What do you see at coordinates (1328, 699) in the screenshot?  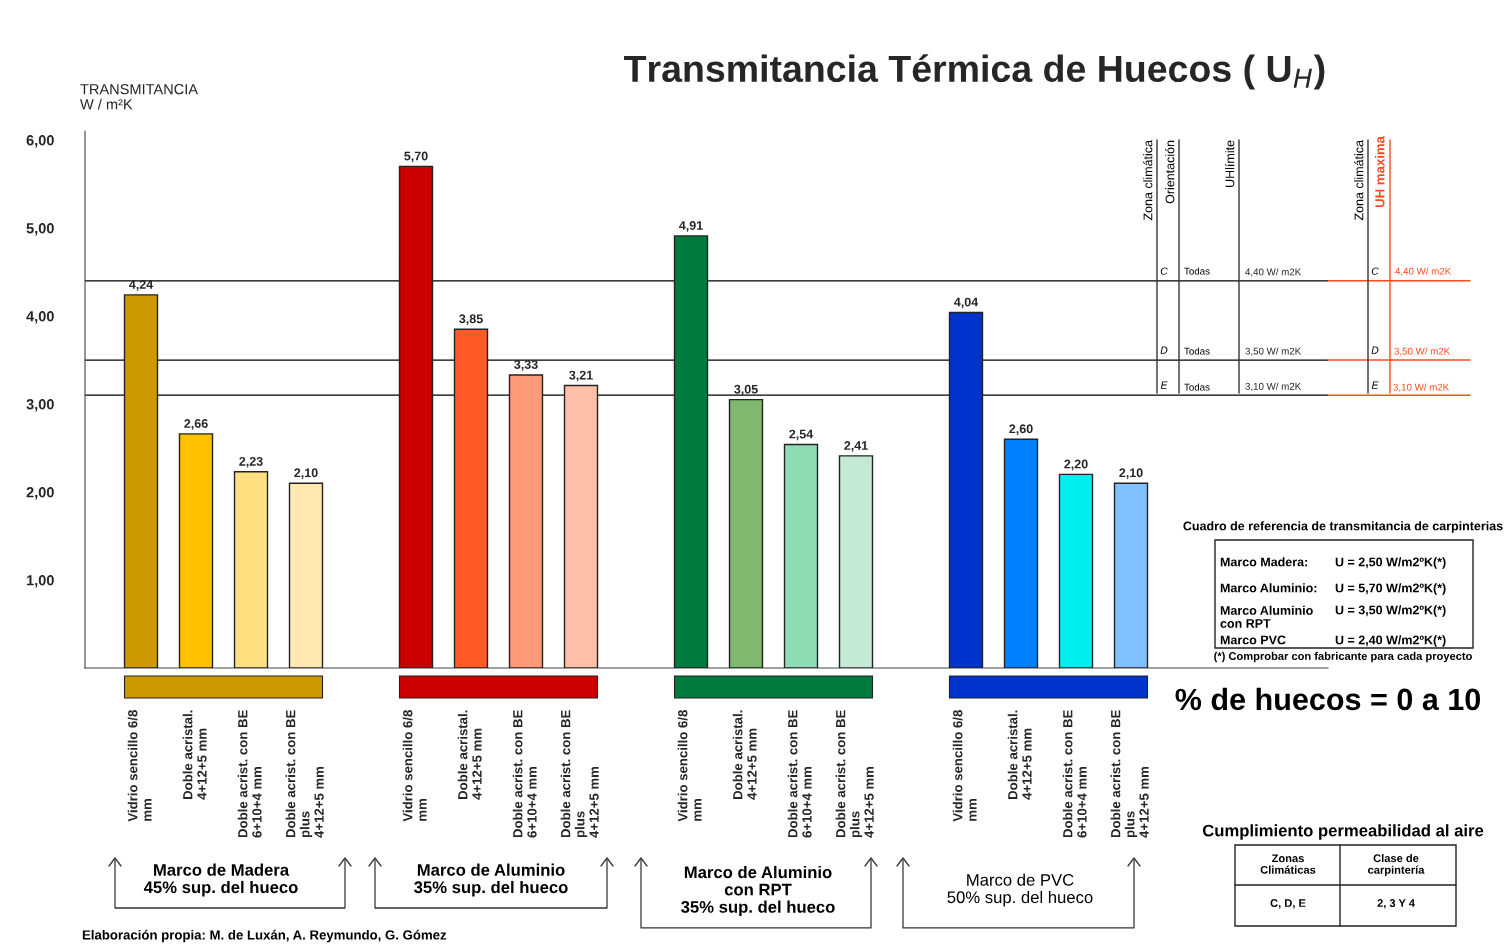 I see `text: % de huecos = 0 a 10` at bounding box center [1328, 699].